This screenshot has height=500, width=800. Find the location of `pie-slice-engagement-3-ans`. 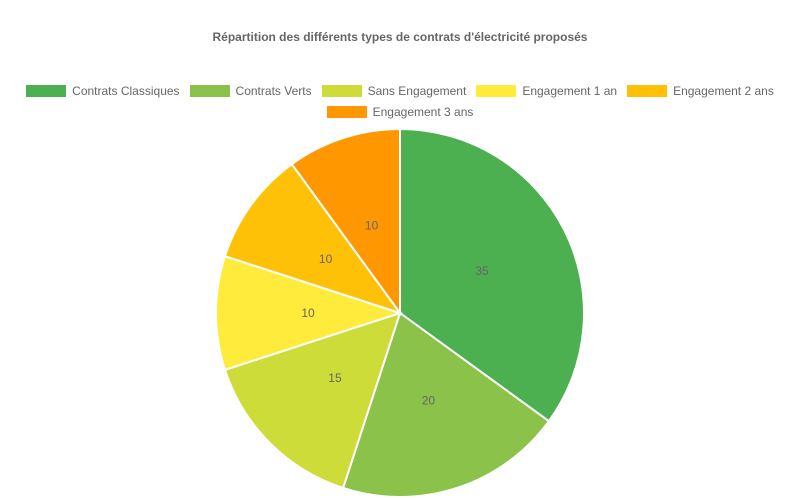

pie-slice-engagement-3-ans is located at coordinates (345, 222).